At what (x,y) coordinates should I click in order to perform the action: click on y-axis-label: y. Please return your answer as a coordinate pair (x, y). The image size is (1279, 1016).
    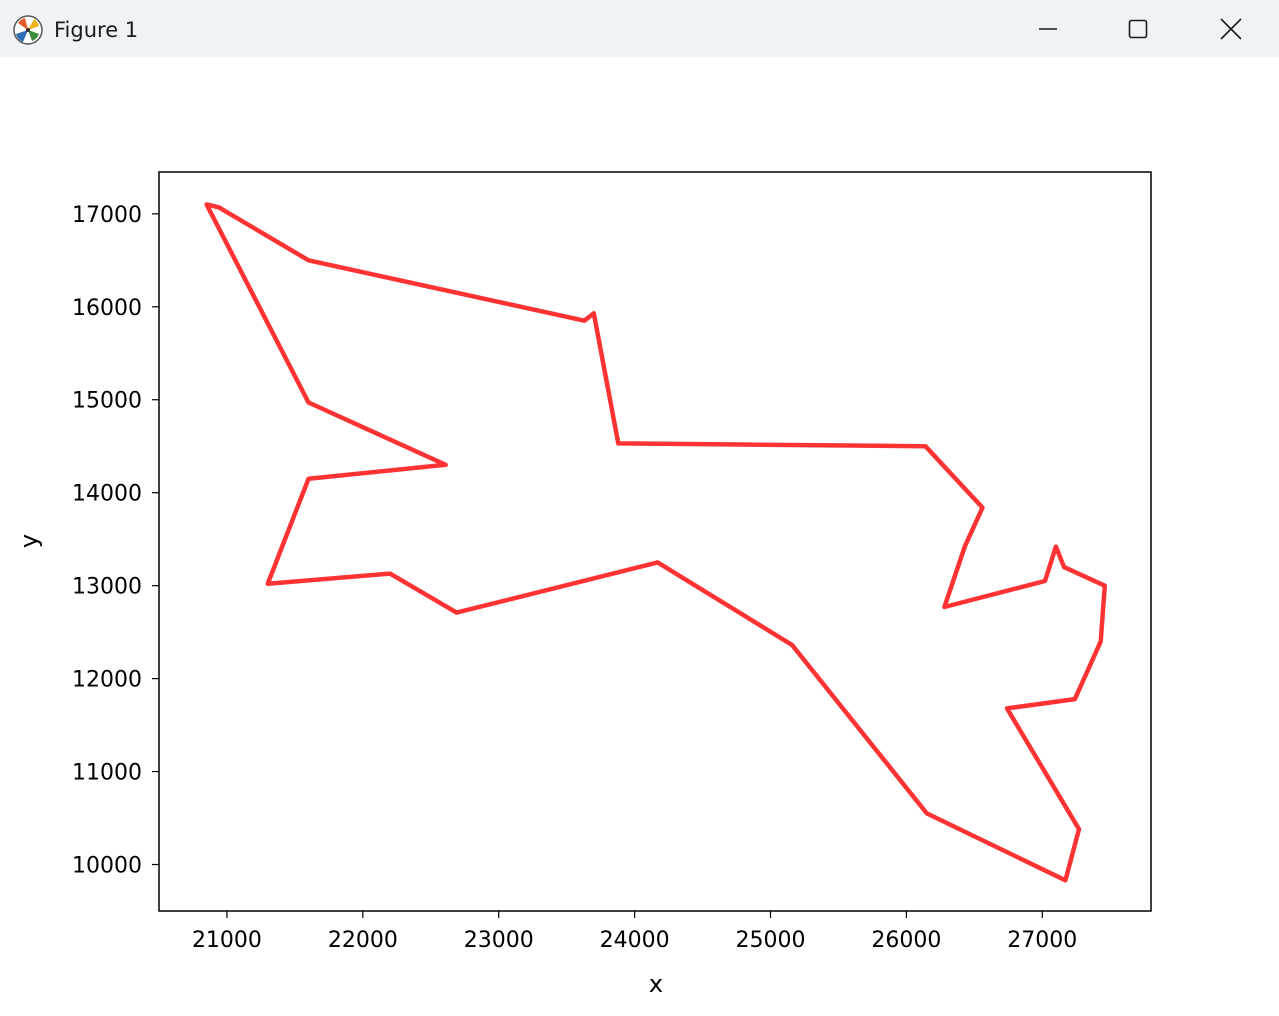
    Looking at the image, I should click on (29, 541).